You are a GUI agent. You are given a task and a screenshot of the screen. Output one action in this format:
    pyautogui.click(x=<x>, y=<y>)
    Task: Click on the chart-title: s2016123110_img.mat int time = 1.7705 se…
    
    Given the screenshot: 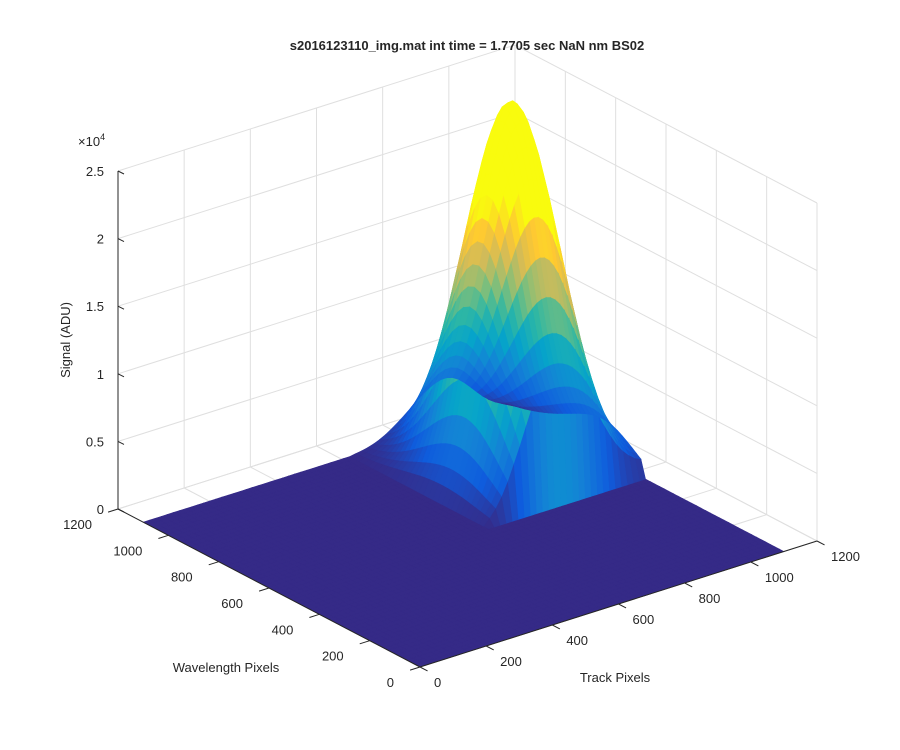 What is the action you would take?
    pyautogui.click(x=467, y=45)
    